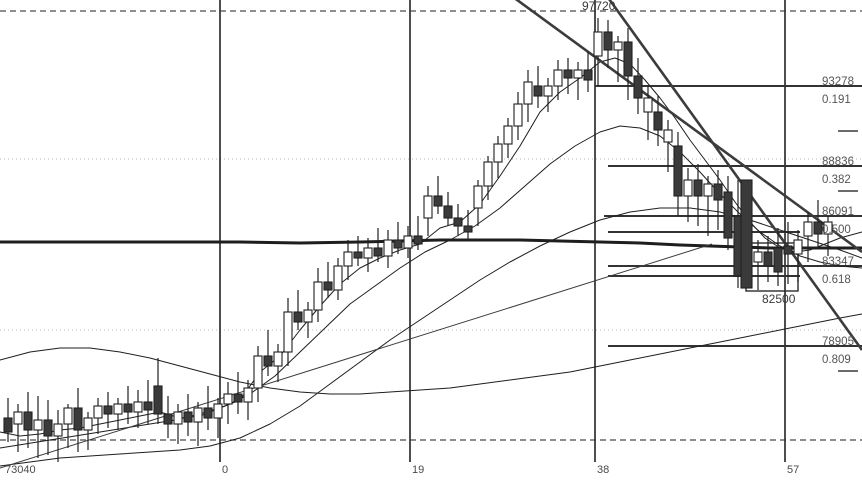  I want to click on fib-price-0382: 88836, so click(838, 162).